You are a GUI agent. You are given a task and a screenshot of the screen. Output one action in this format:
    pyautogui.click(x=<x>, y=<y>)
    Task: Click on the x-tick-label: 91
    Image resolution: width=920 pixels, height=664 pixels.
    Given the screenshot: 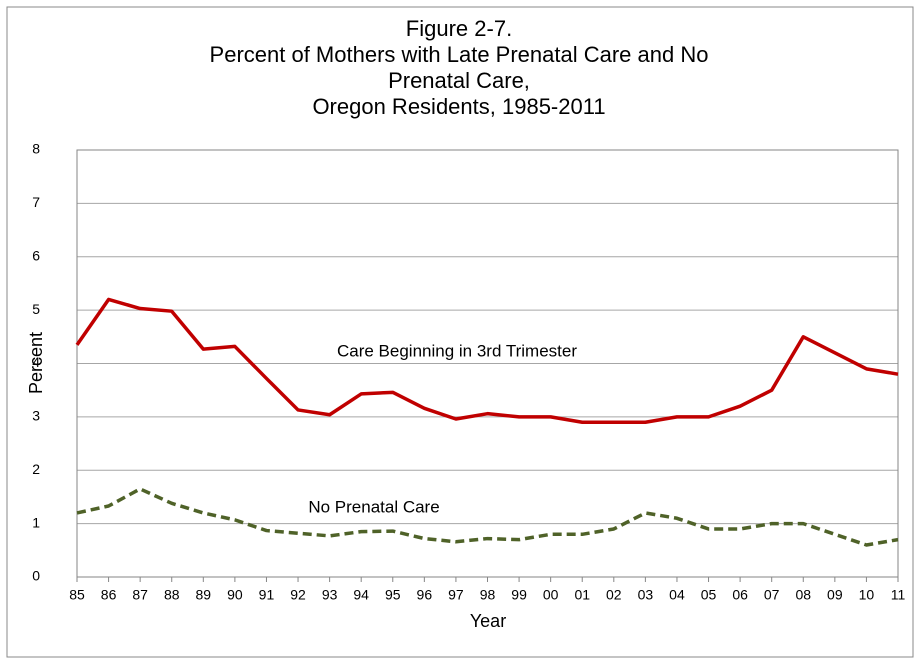 What is the action you would take?
    pyautogui.click(x=267, y=595)
    